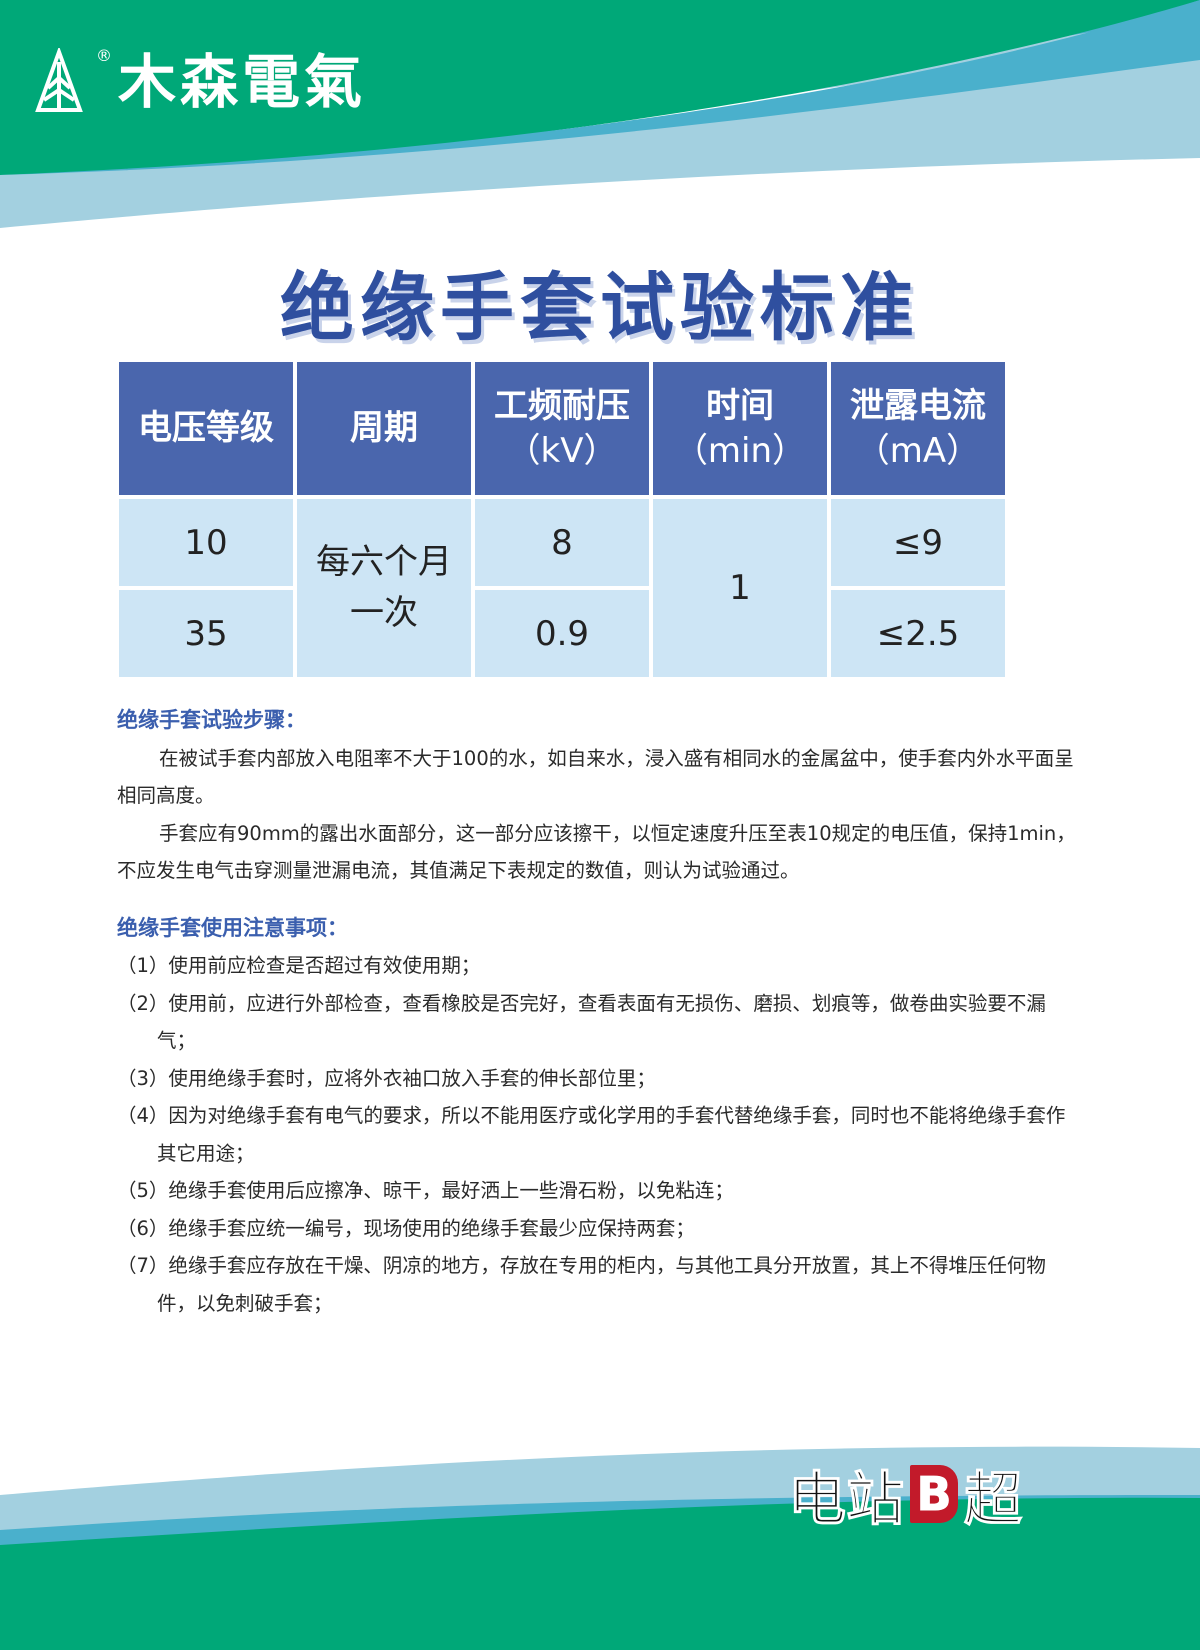 This screenshot has height=1650, width=1200. I want to click on cell-withstand: 0.9, so click(562, 633).